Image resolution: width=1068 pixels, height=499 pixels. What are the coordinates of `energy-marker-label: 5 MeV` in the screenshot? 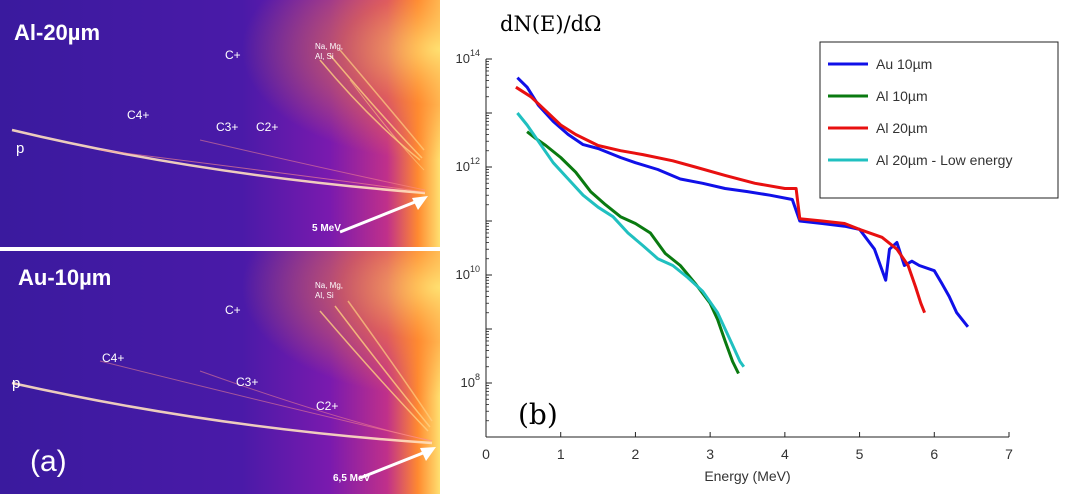 It's located at (326, 228).